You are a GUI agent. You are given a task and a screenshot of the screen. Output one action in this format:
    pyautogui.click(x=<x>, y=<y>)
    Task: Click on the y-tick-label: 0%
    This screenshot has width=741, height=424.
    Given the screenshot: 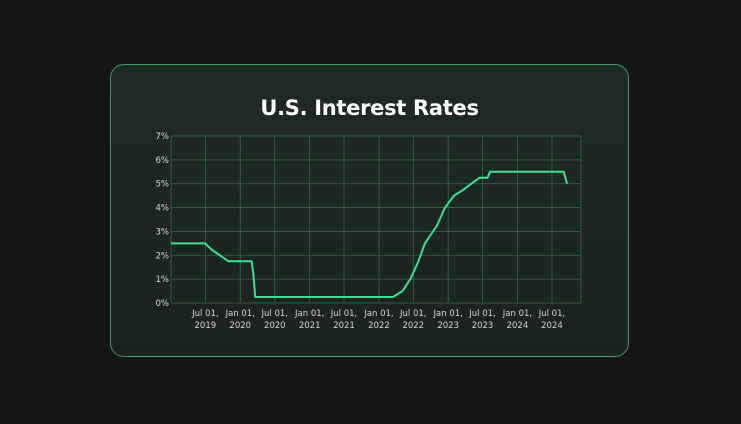 What is the action you would take?
    pyautogui.click(x=163, y=304)
    